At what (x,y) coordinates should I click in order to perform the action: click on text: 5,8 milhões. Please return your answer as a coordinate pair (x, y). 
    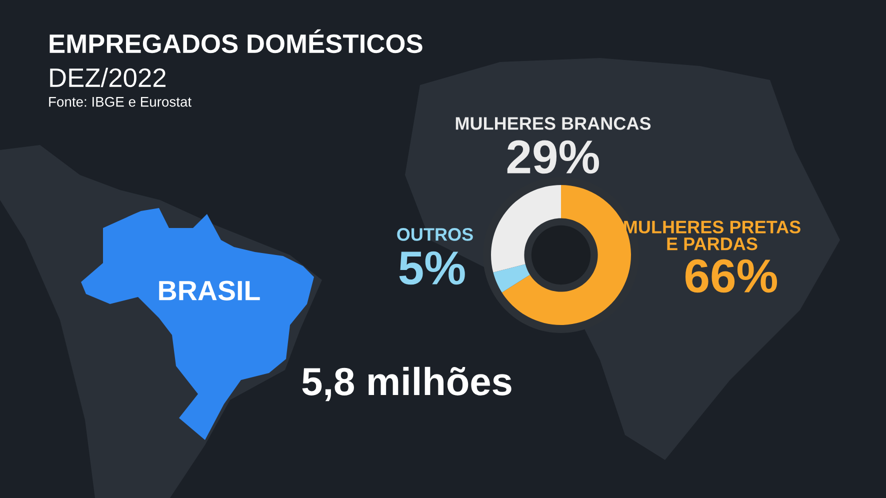
    Looking at the image, I should click on (407, 384).